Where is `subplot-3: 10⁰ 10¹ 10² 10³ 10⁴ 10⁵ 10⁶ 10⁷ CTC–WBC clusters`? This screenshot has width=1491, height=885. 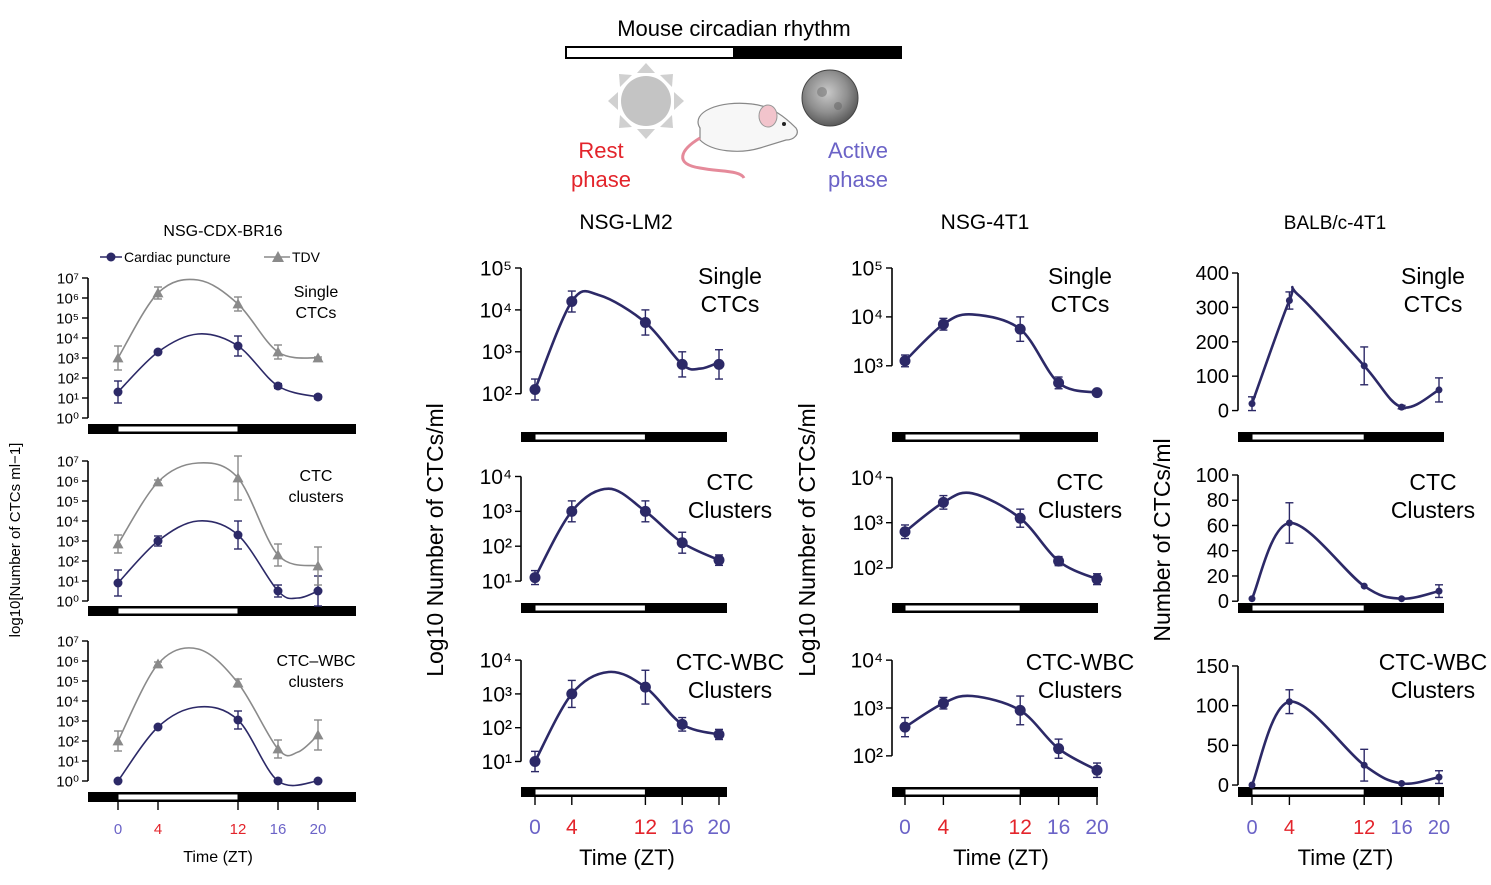 subplot-3: 10⁰ 10¹ 10² 10³ 10⁴ 10⁵ 10⁶ 10⁷ CTC–WBC clusters is located at coordinates (206, 717).